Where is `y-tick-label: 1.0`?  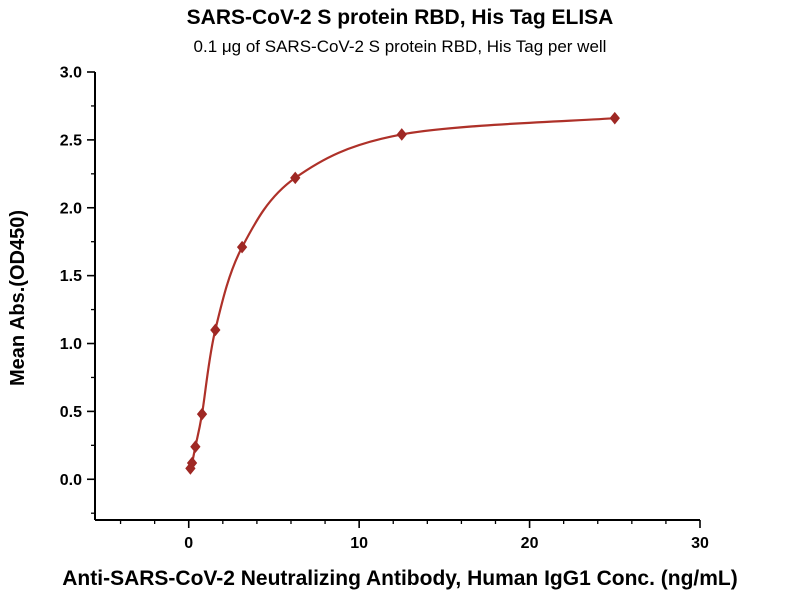
y-tick-label: 1.0 is located at coordinates (71, 344).